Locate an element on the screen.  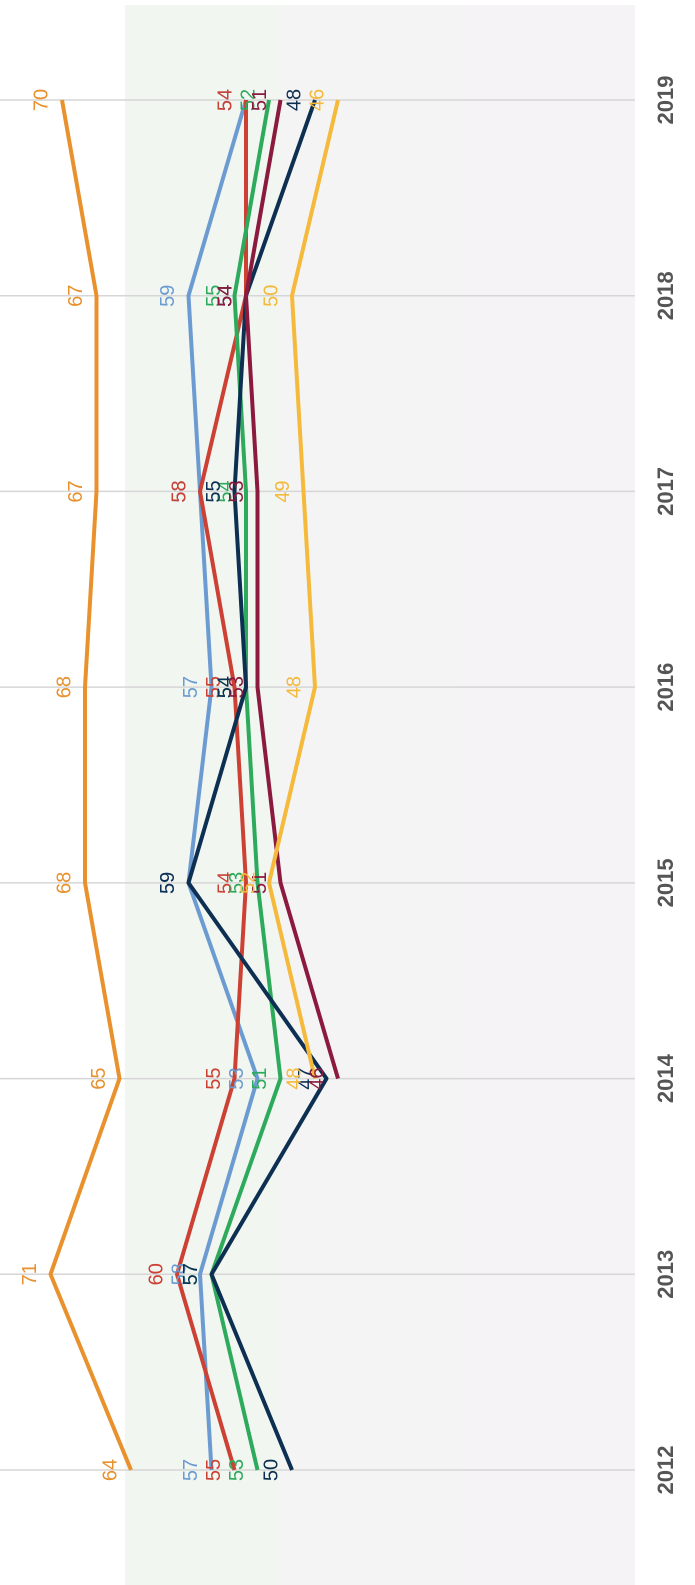
data-label: 49 is located at coordinates (283, 491).